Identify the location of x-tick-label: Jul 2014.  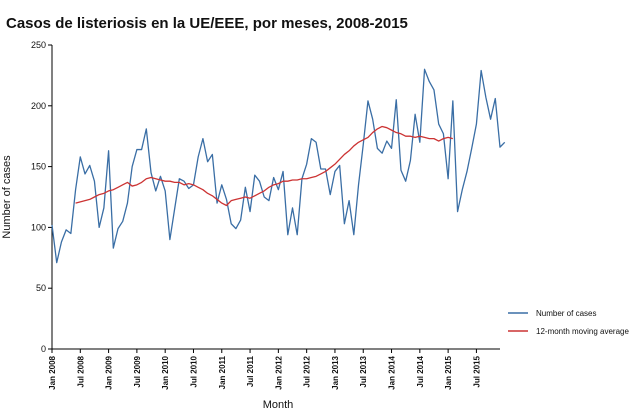
(420, 371).